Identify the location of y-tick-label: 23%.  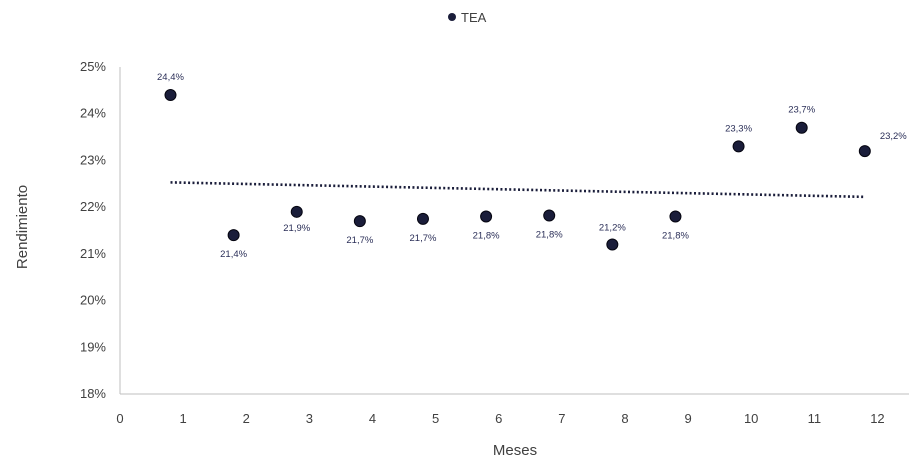
(93, 159).